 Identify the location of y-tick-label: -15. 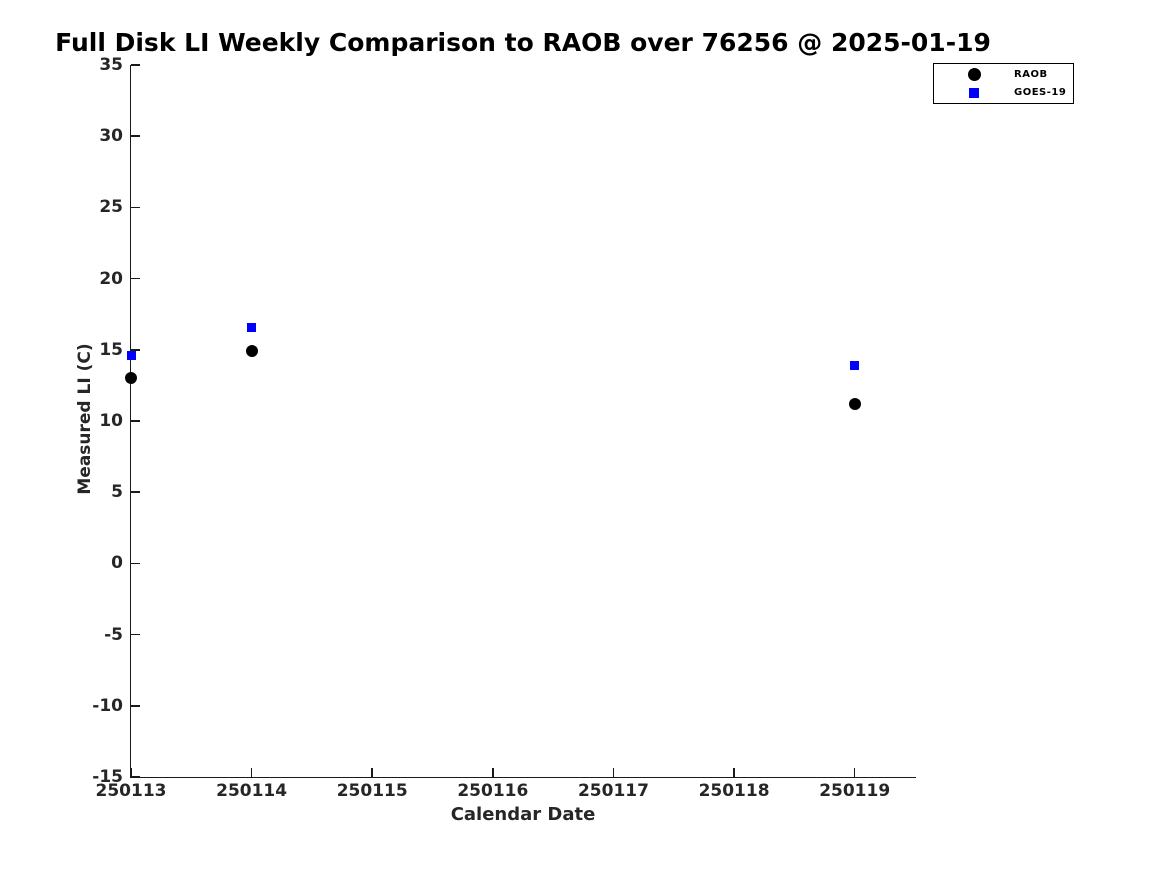
(107, 777).